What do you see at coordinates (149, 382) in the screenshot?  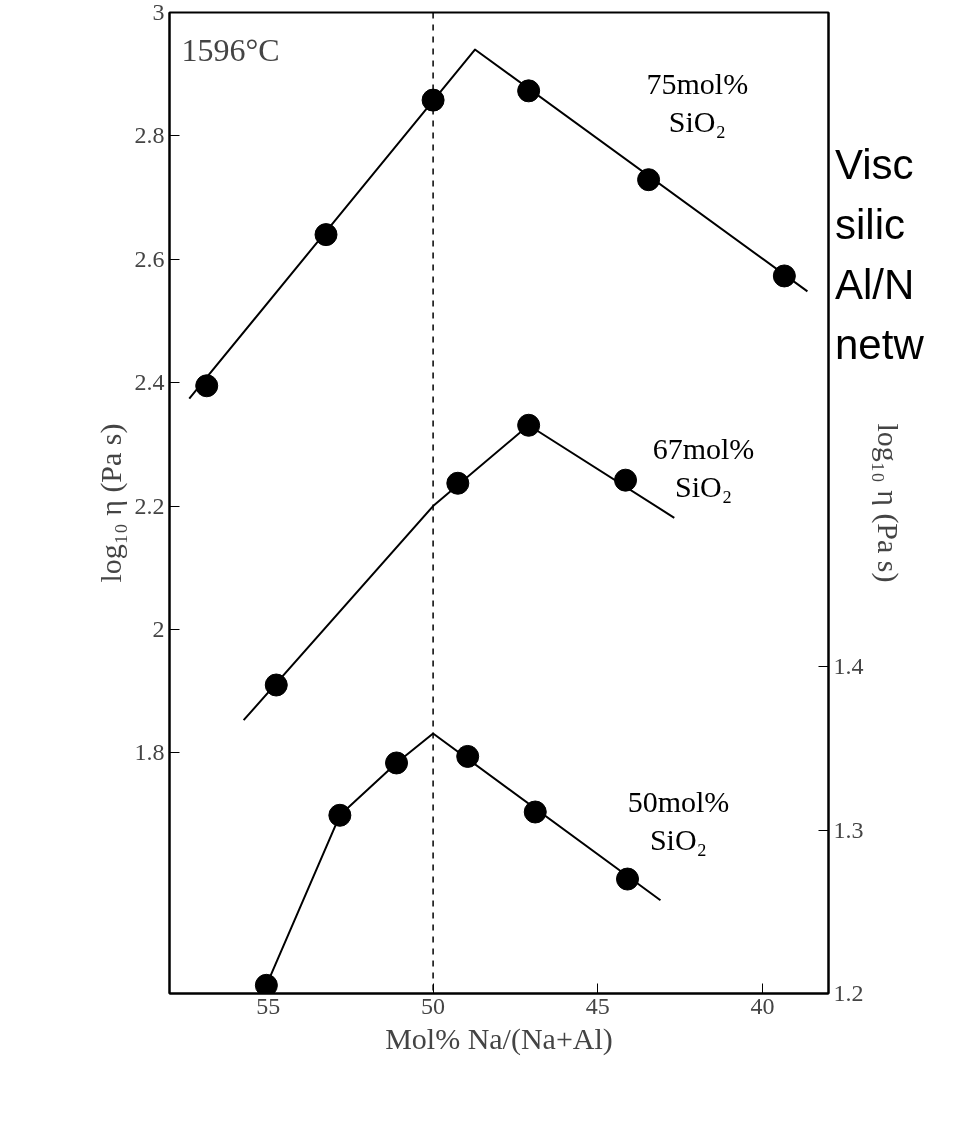 I see `y-tick-label: 2.4` at bounding box center [149, 382].